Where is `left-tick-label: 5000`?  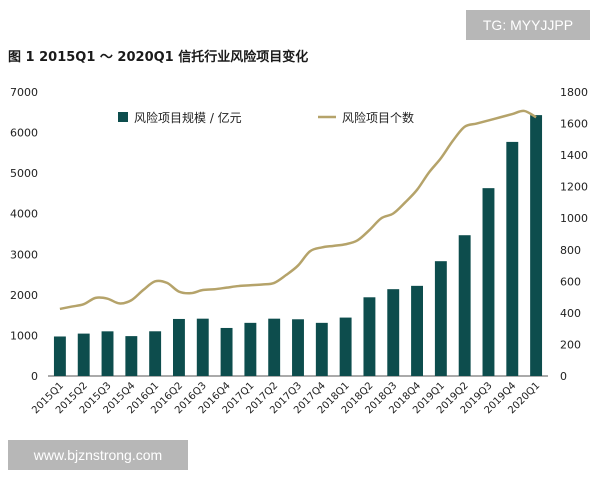 left-tick-label: 5000 is located at coordinates (24, 173).